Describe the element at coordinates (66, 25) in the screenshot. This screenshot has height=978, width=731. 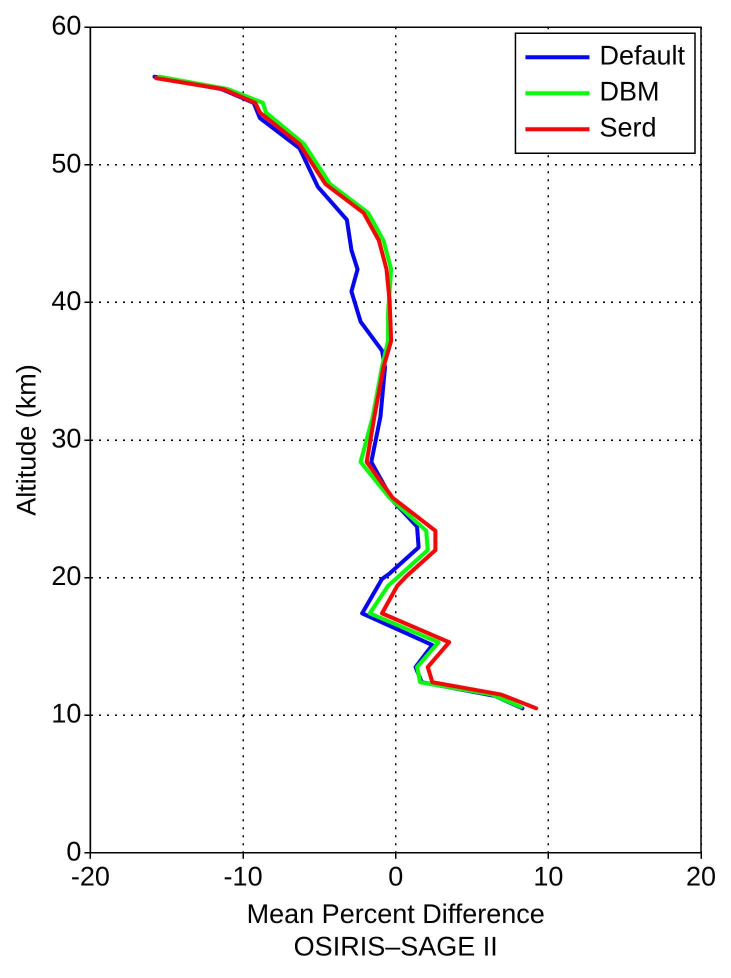
I see `y-tick-label: 60` at that location.